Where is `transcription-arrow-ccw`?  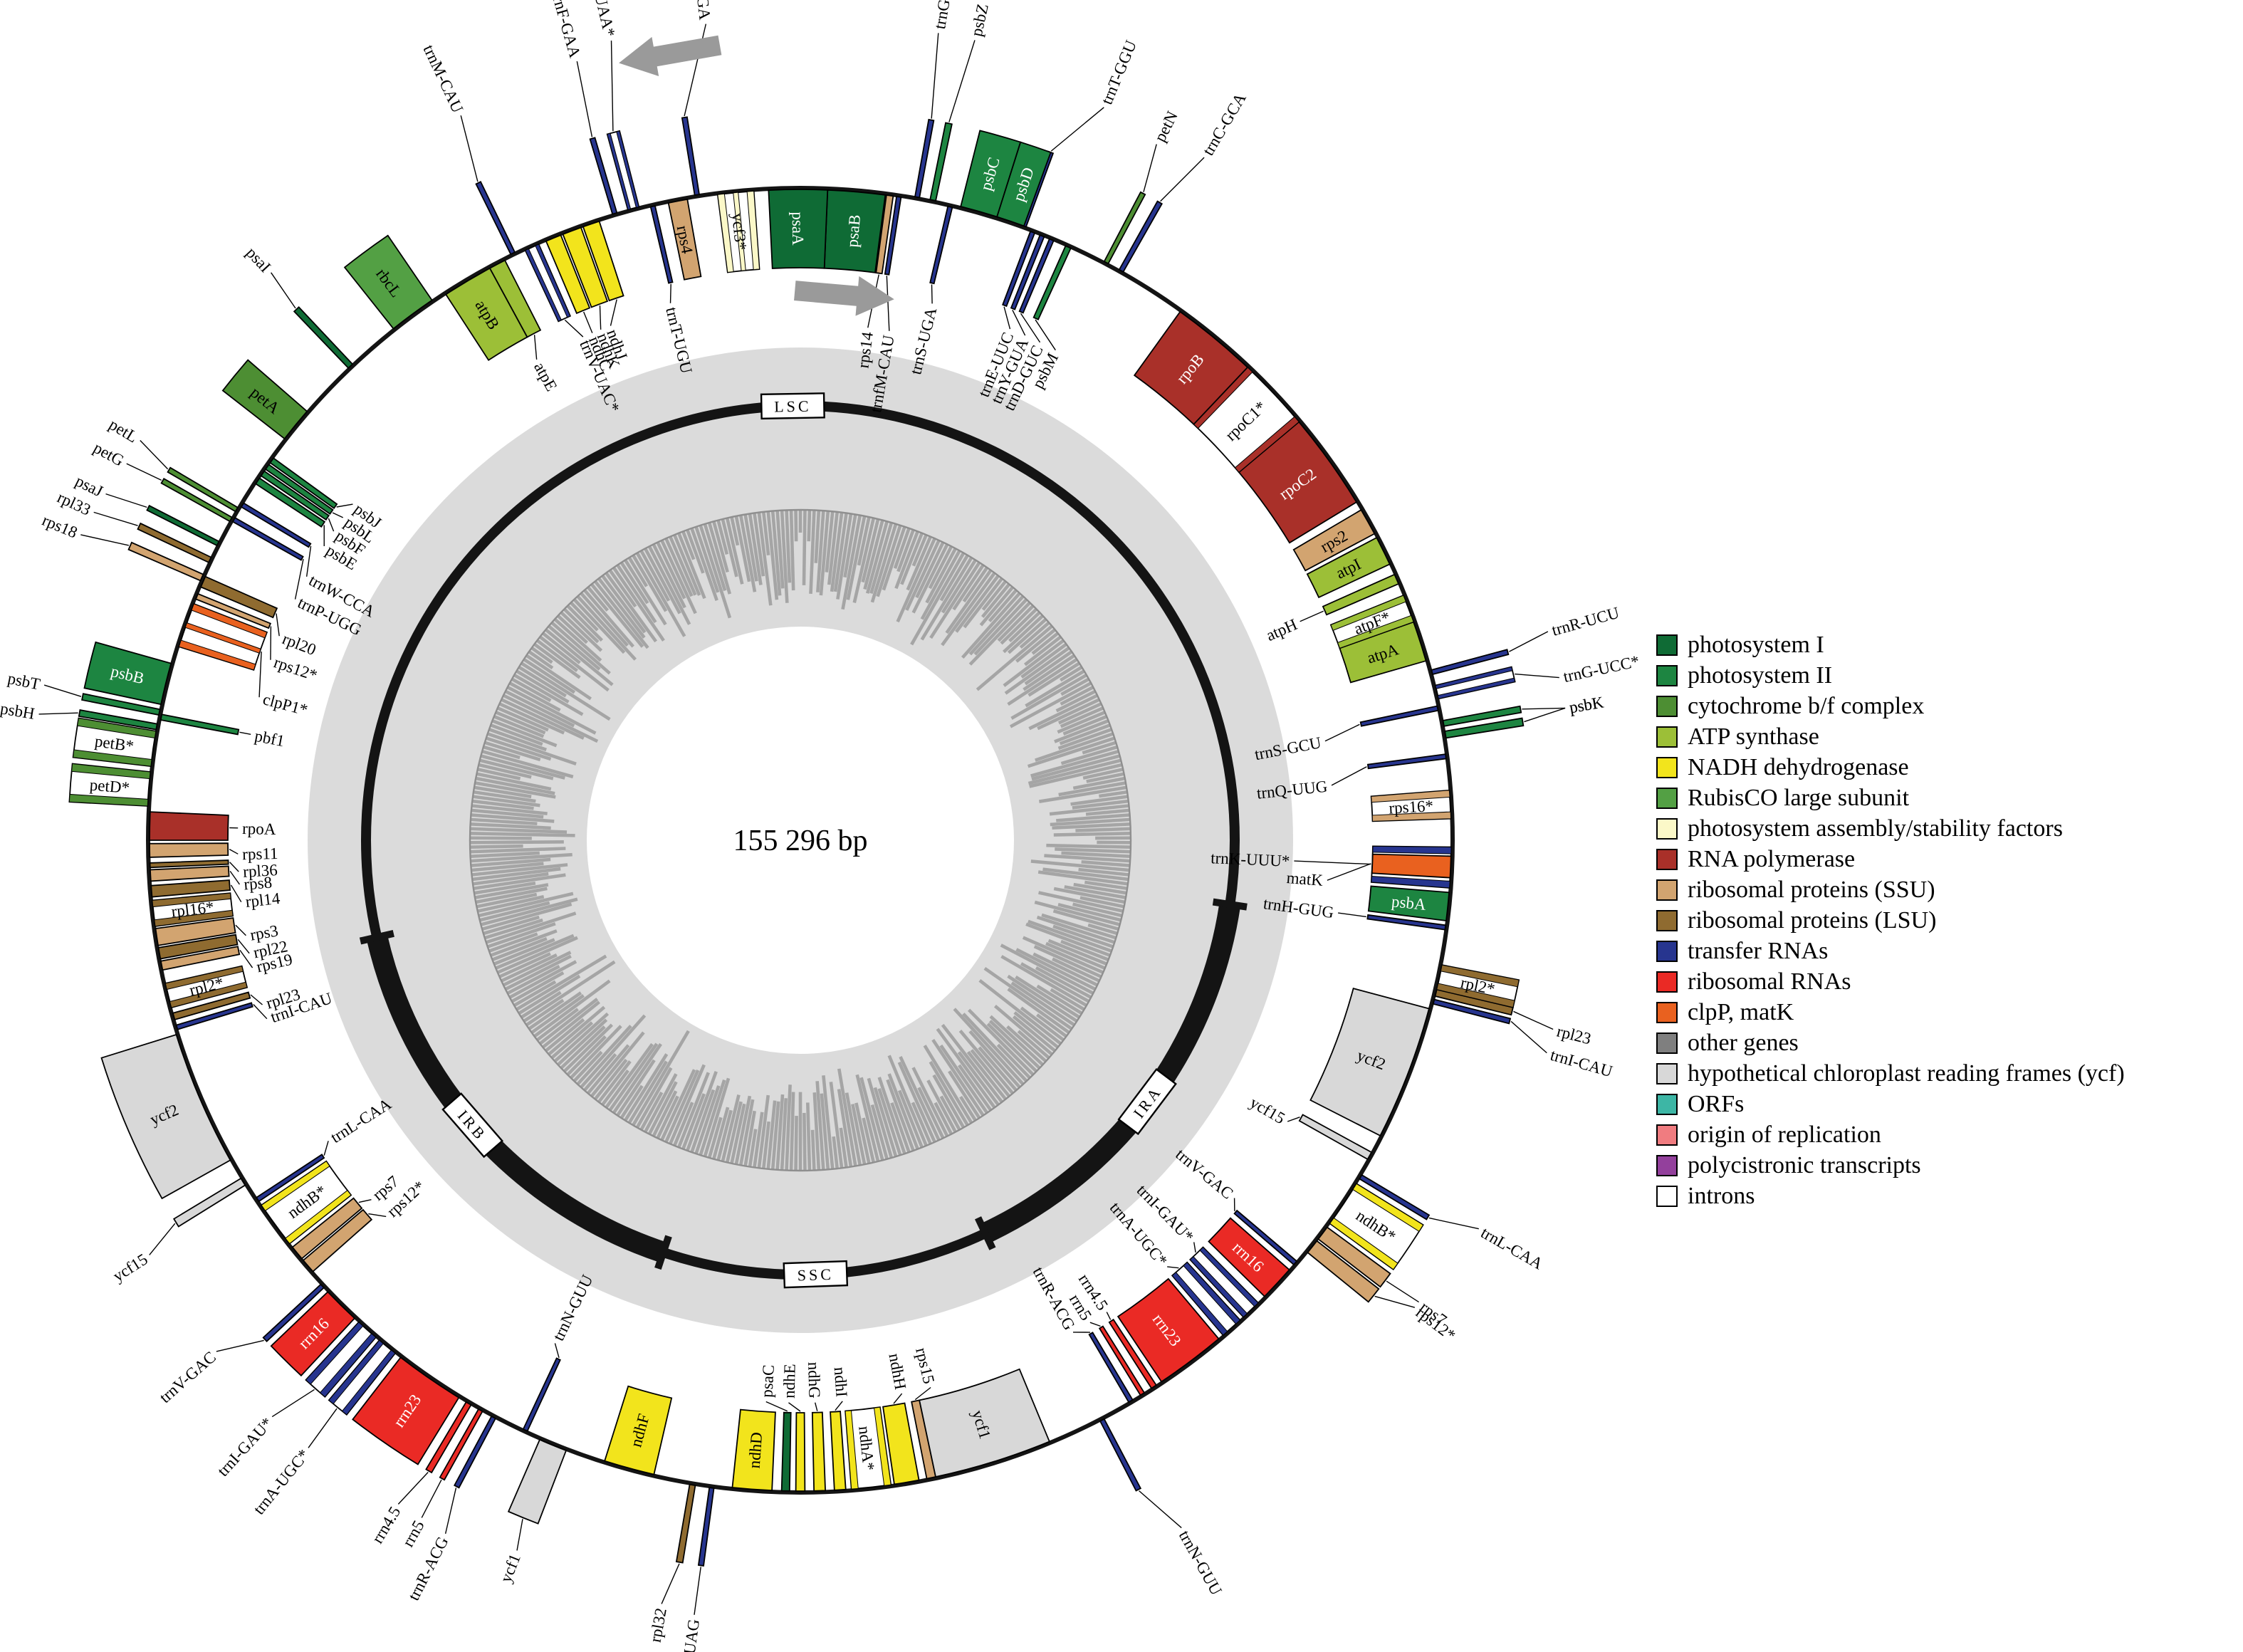 transcription-arrow-ccw is located at coordinates (670, 56).